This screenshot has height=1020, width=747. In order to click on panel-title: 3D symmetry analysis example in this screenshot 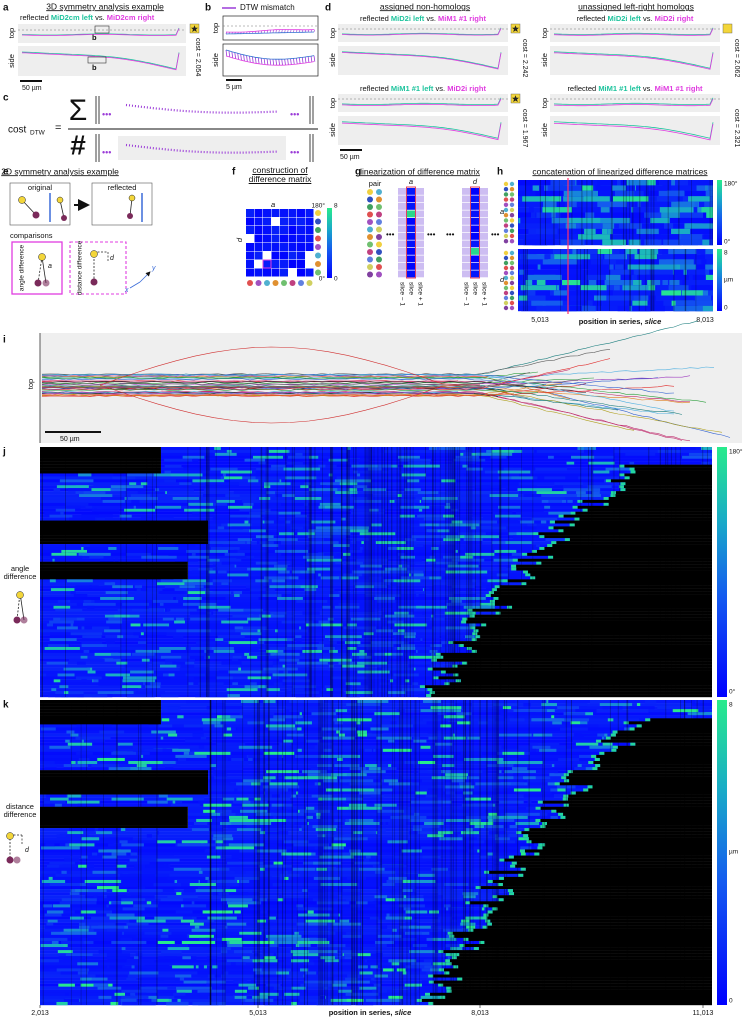, I will do `click(105, 6)`.